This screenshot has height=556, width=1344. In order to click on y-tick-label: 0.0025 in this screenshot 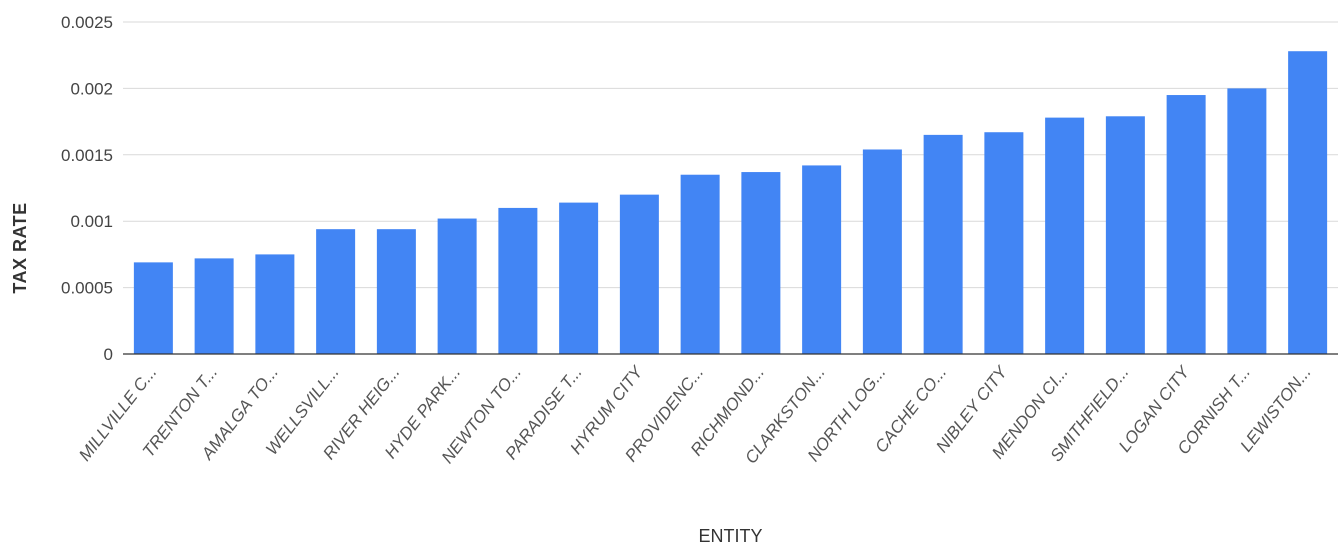, I will do `click(87, 22)`.